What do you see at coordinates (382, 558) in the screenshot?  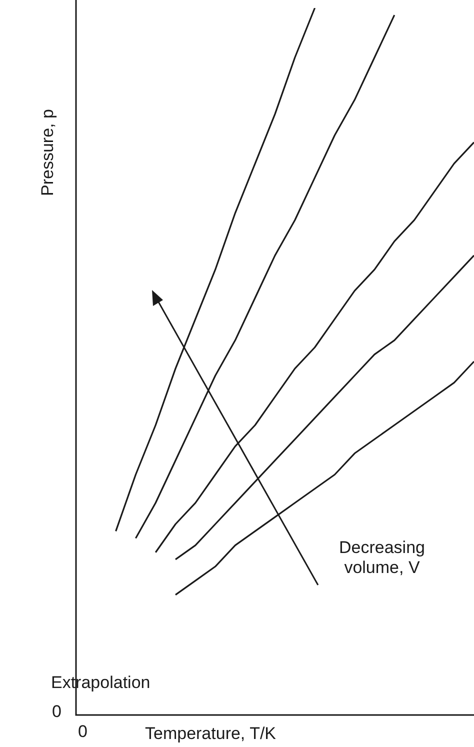 I see `annotation: Decreasing volume, V` at bounding box center [382, 558].